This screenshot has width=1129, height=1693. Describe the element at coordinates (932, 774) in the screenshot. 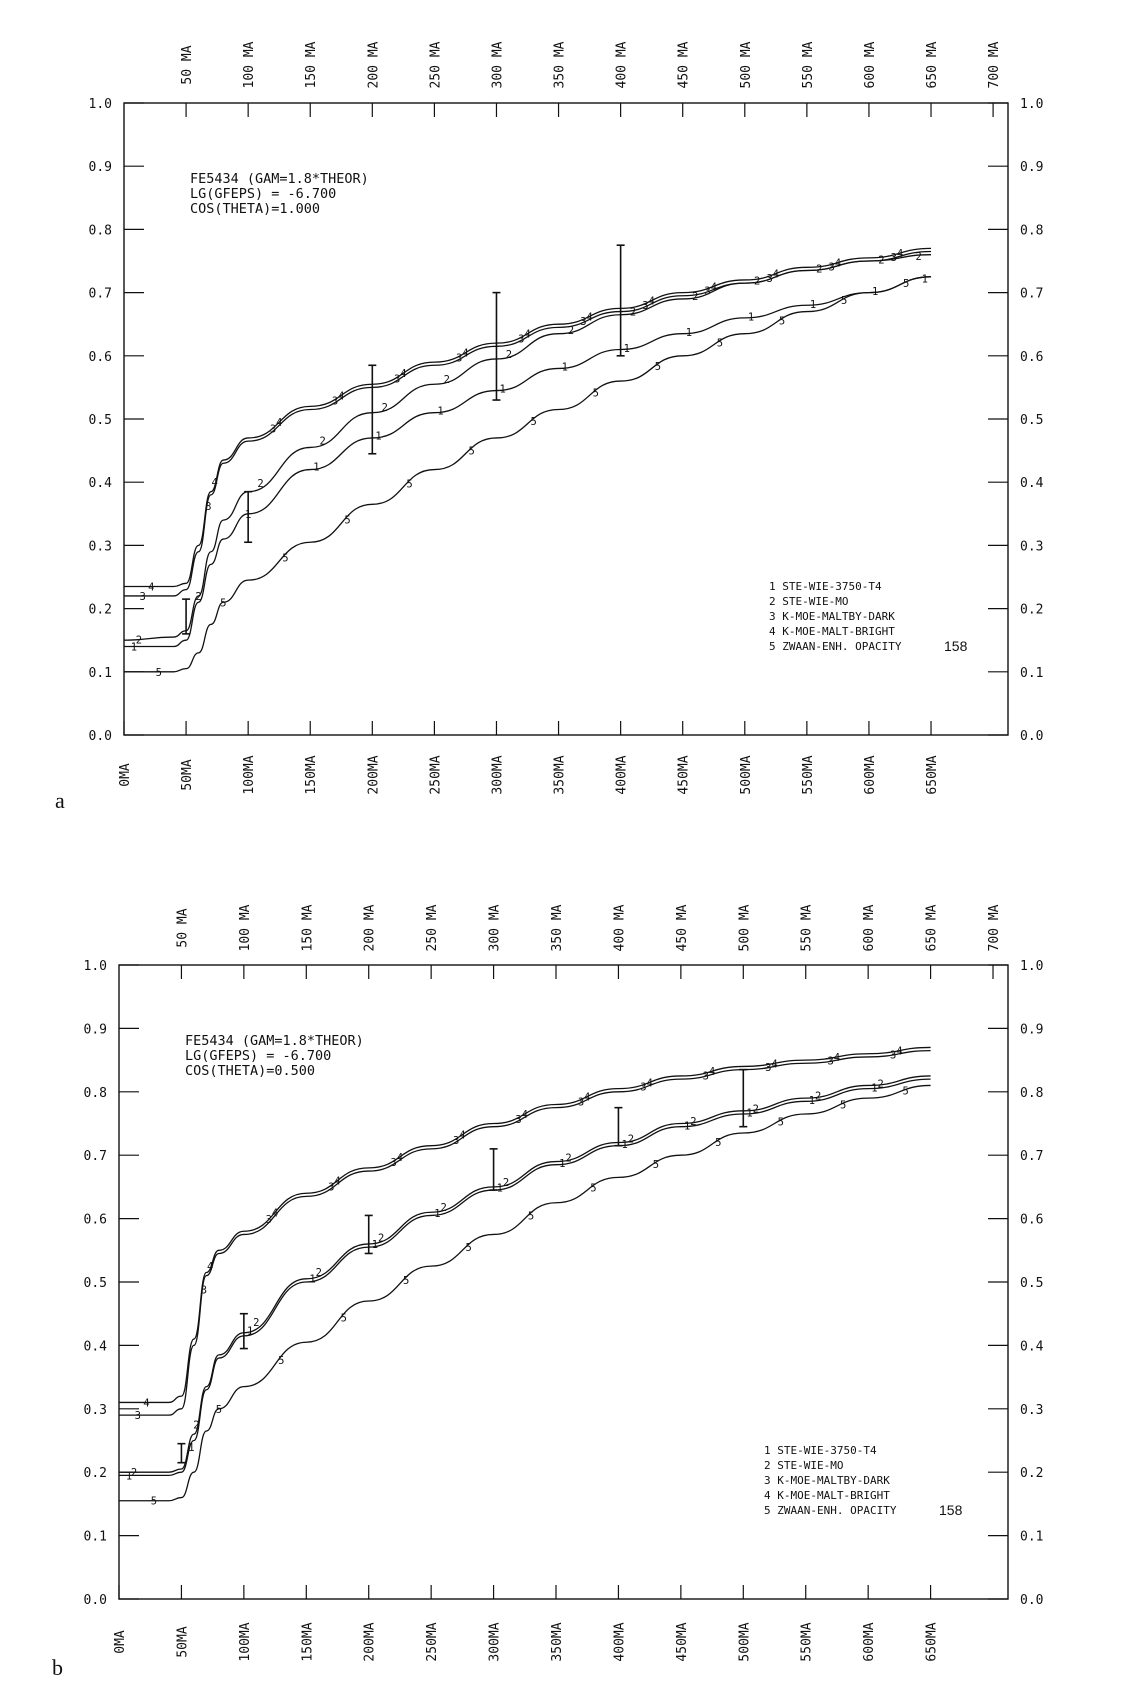

I see `x-tick-label-bottom: 650MA` at that location.